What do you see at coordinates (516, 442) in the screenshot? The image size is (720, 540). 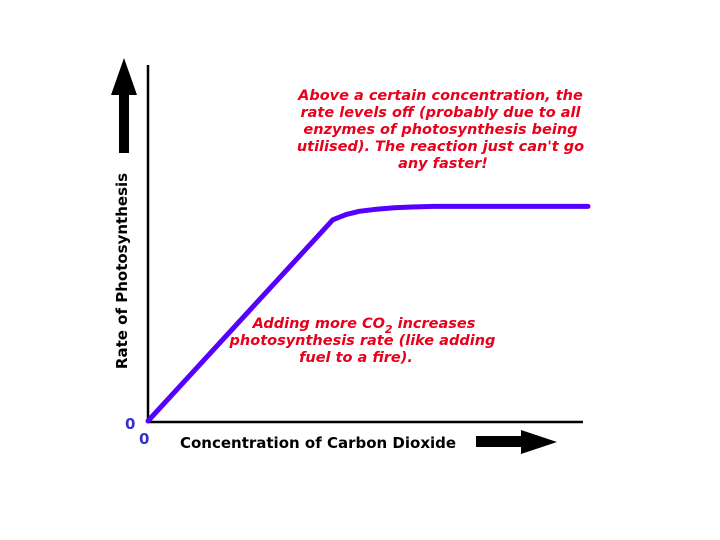 I see `x-axis-arrow-icon` at bounding box center [516, 442].